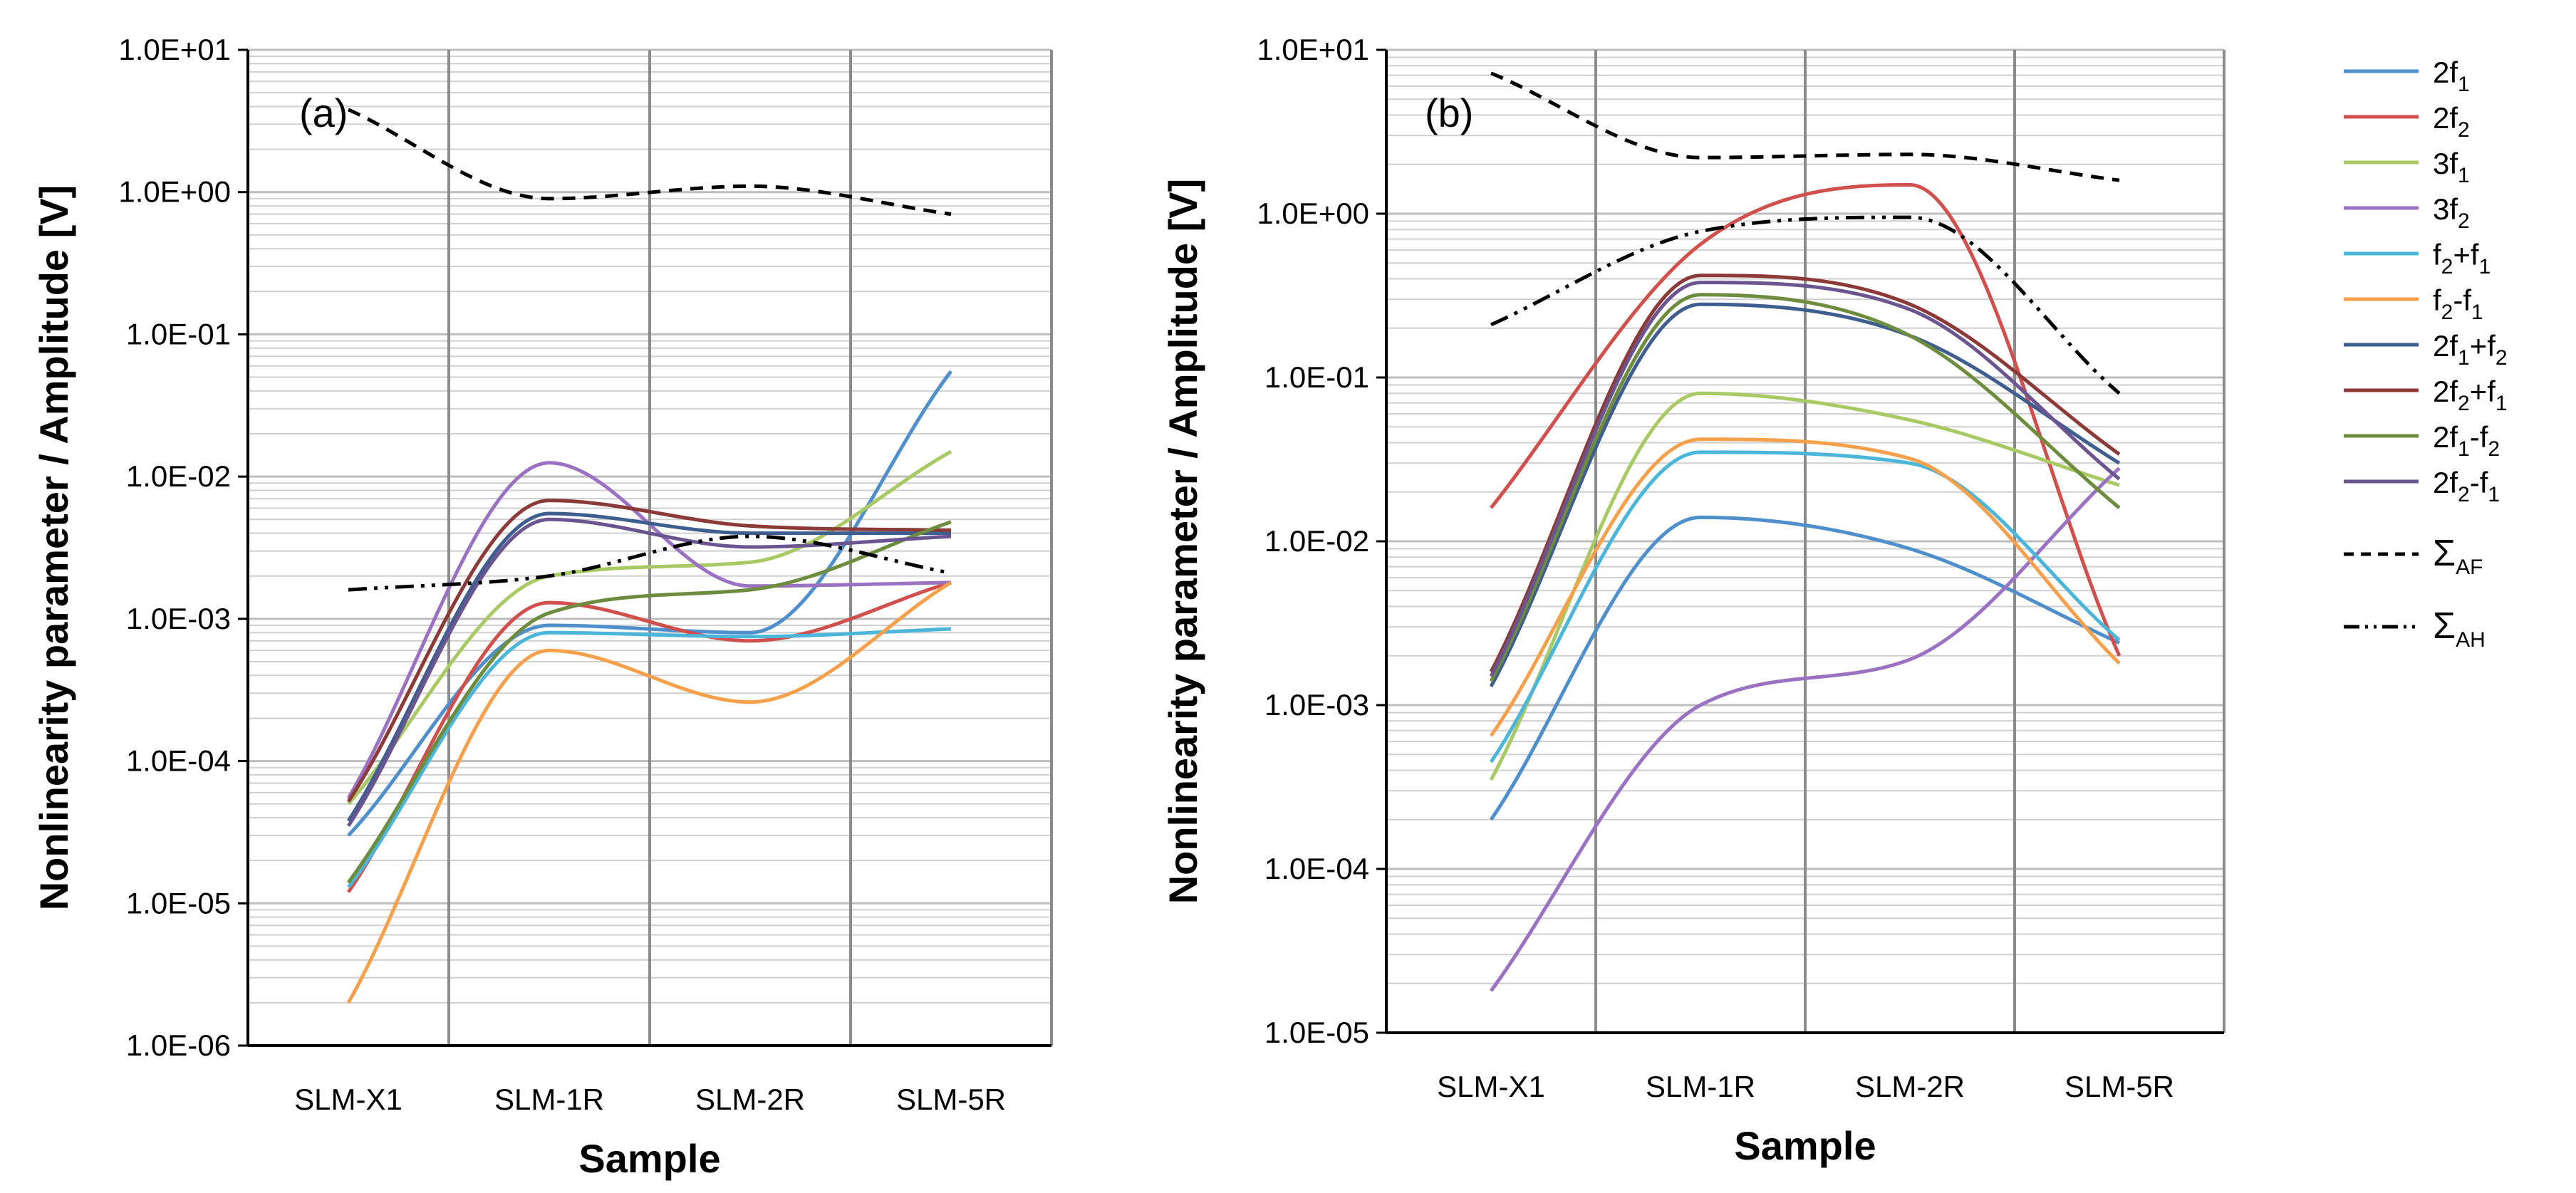 Image resolution: width=2576 pixels, height=1193 pixels. Describe the element at coordinates (2458, 556) in the screenshot. I see `legend-label: ΣAF` at that location.